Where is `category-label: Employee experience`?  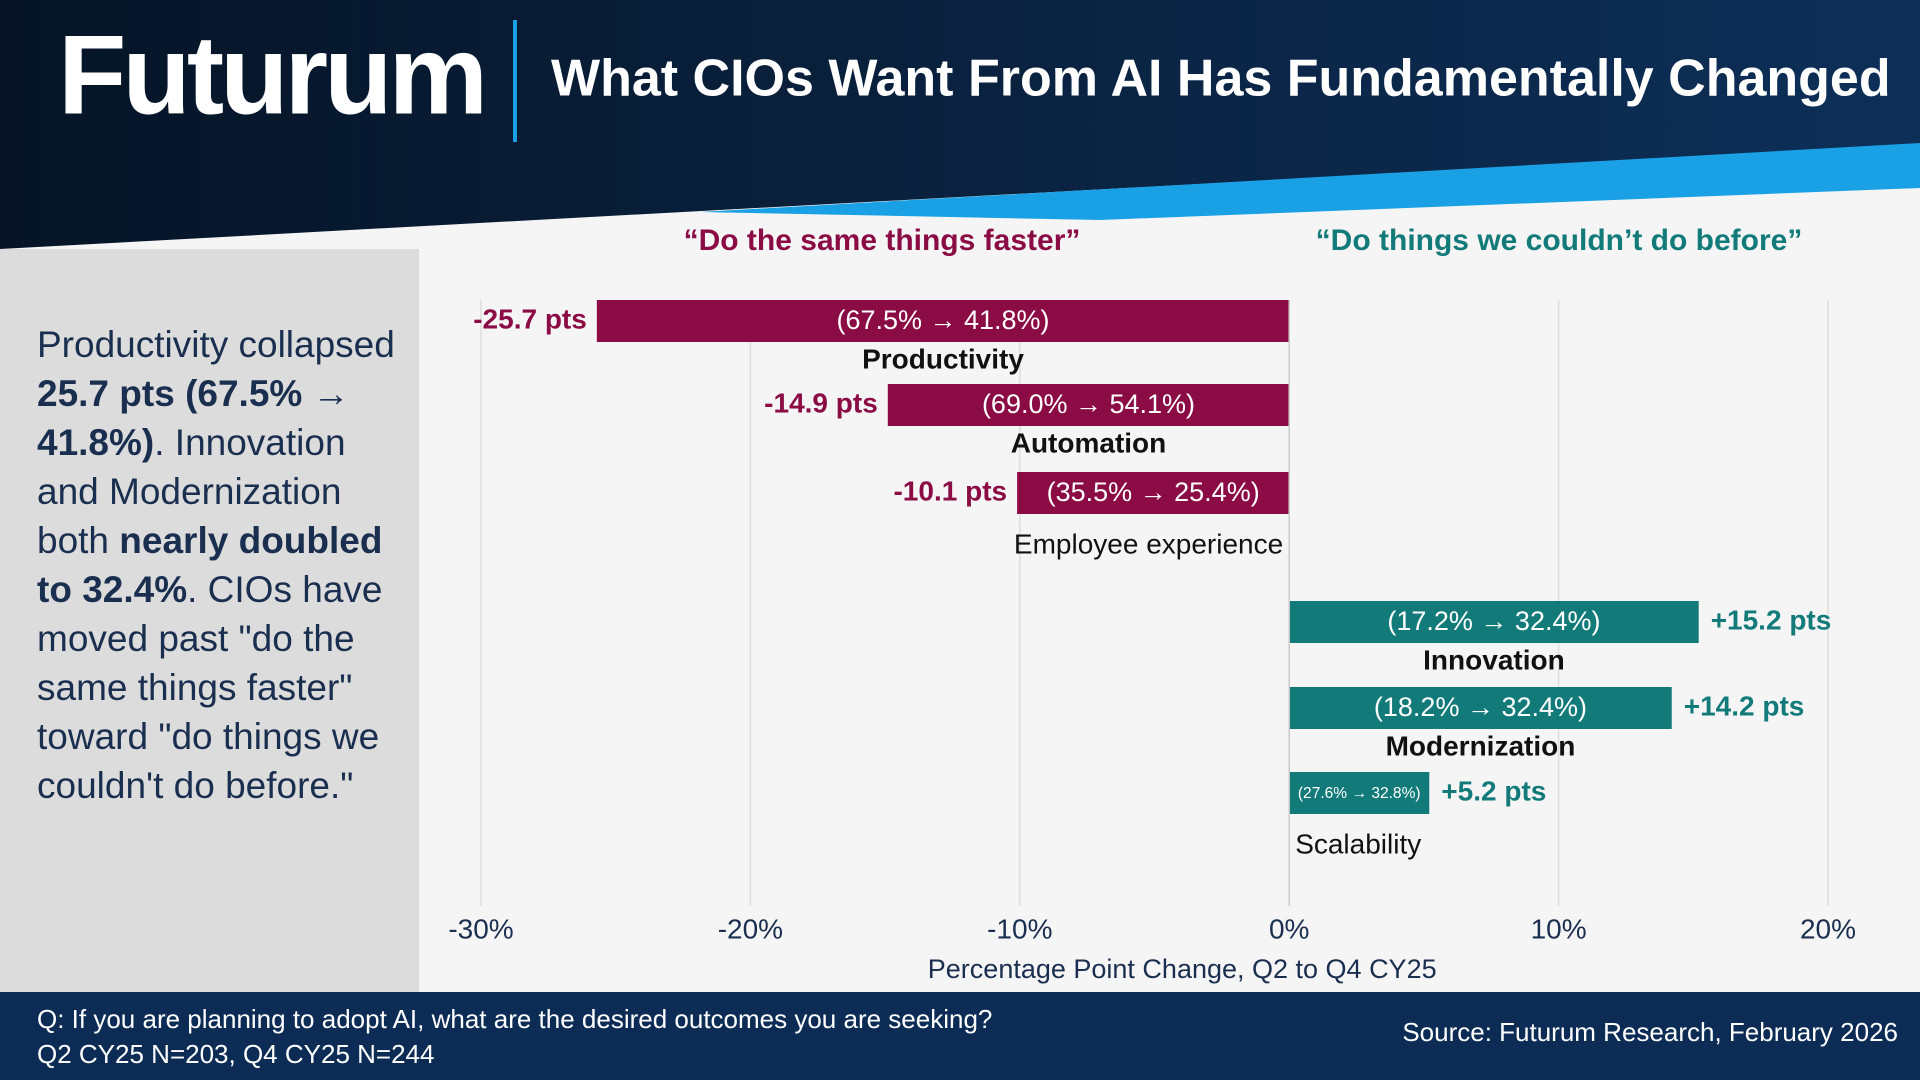 category-label: Employee experience is located at coordinates (1148, 543).